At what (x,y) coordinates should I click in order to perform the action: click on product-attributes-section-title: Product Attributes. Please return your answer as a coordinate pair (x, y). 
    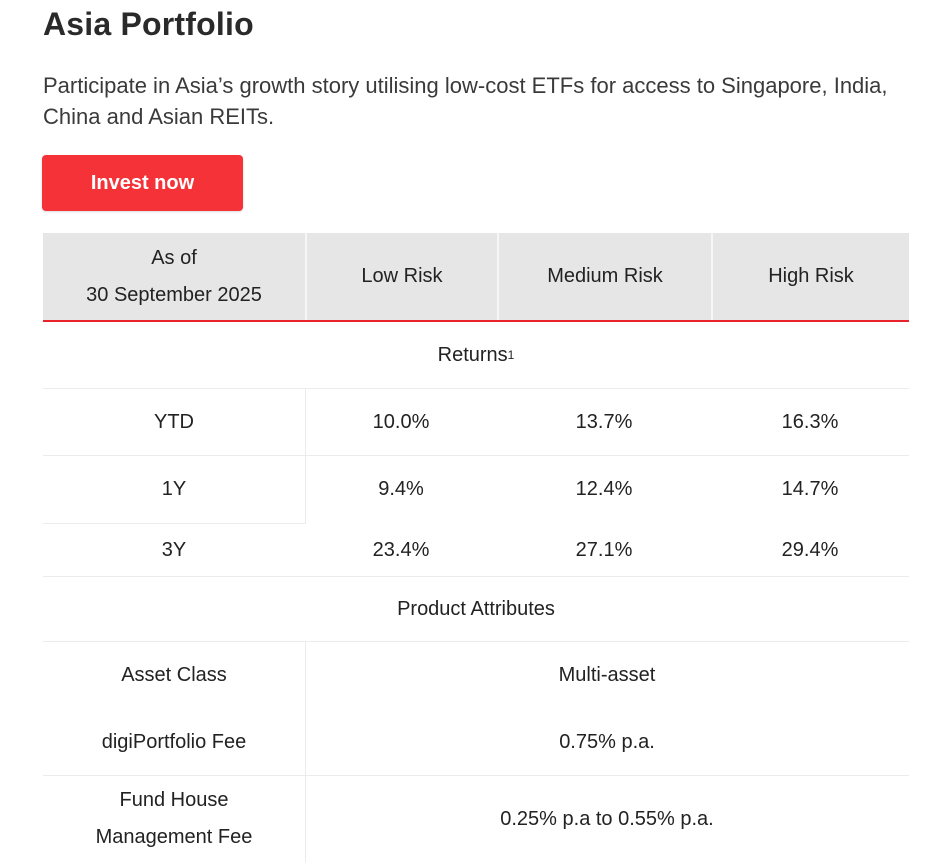
    Looking at the image, I should click on (476, 609).